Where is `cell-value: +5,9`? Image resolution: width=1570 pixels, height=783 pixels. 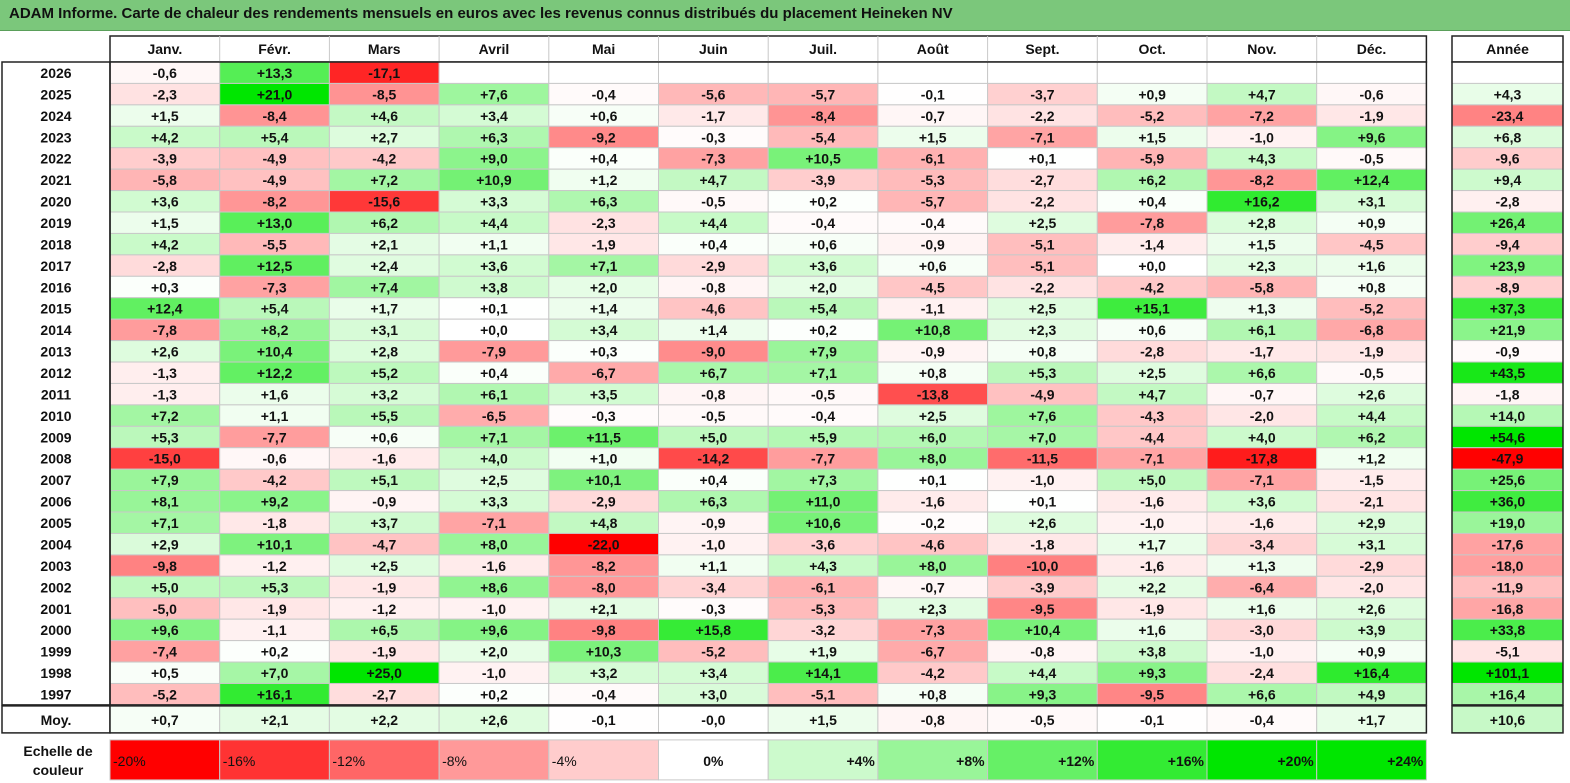 cell-value: +5,9 is located at coordinates (823, 437).